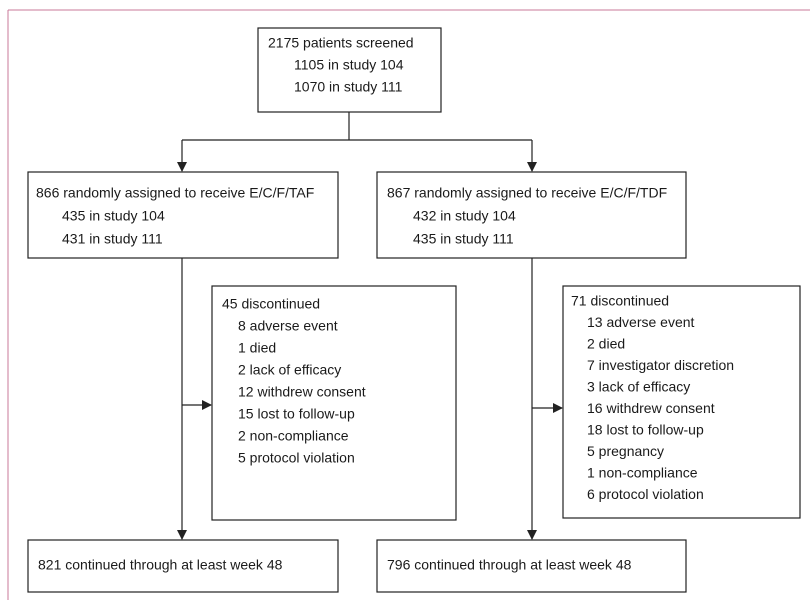 The image size is (810, 605). Describe the element at coordinates (645, 494) in the screenshot. I see `node-item: 6 protocol violation` at that location.